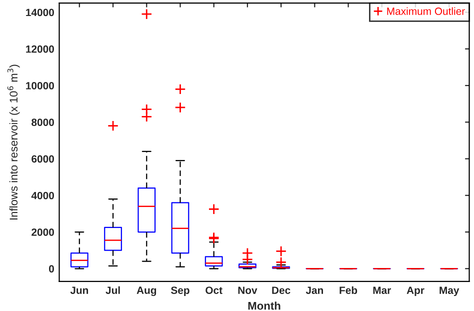 This screenshot has width=474, height=311. Describe the element at coordinates (43, 159) in the screenshot. I see `y-tick-label: 6000` at that location.